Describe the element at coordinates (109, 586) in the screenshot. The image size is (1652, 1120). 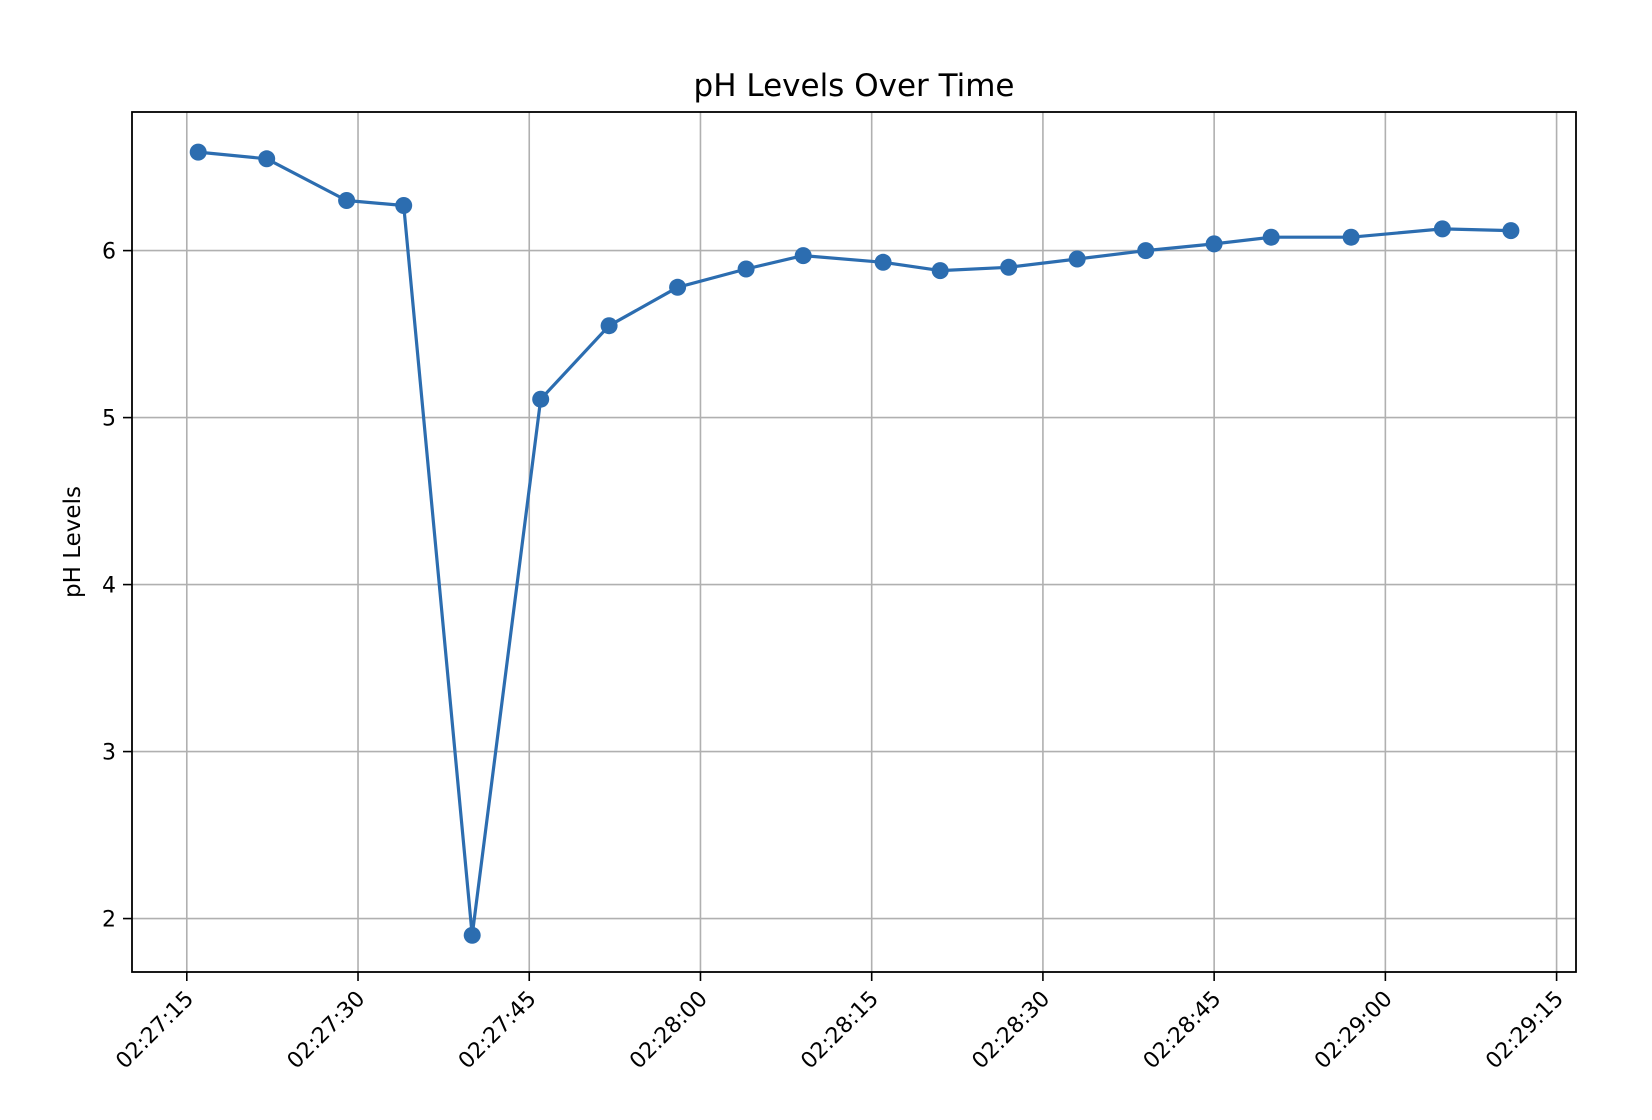
I see `y-tick-label: 4` at that location.